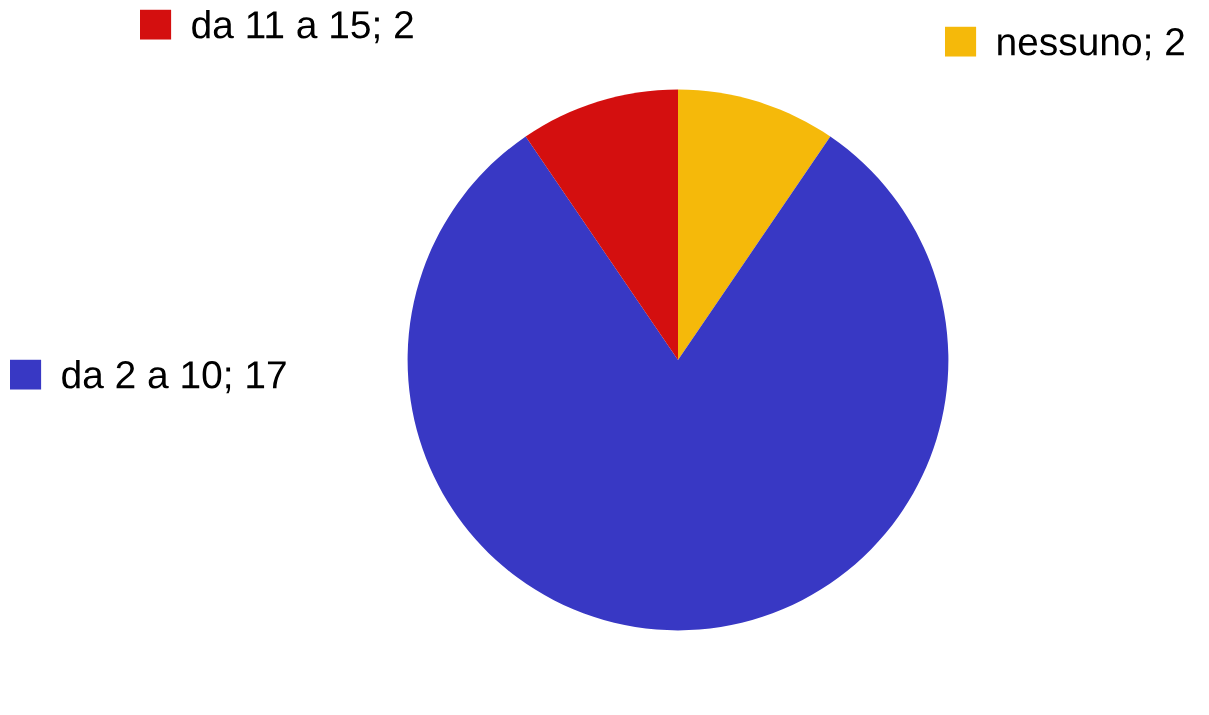  What do you see at coordinates (1091, 44) in the screenshot?
I see `legend-label: nessuno; 2` at bounding box center [1091, 44].